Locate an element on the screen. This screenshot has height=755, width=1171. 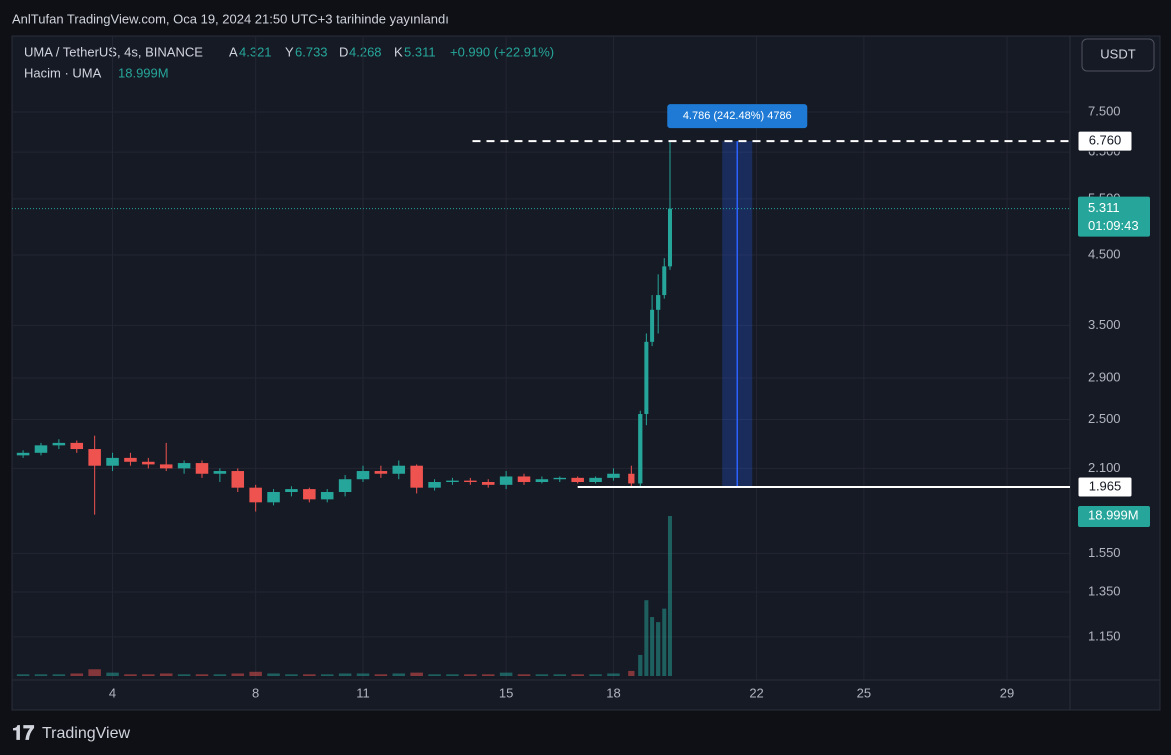
last-price: 5.311 is located at coordinates (1104, 207).